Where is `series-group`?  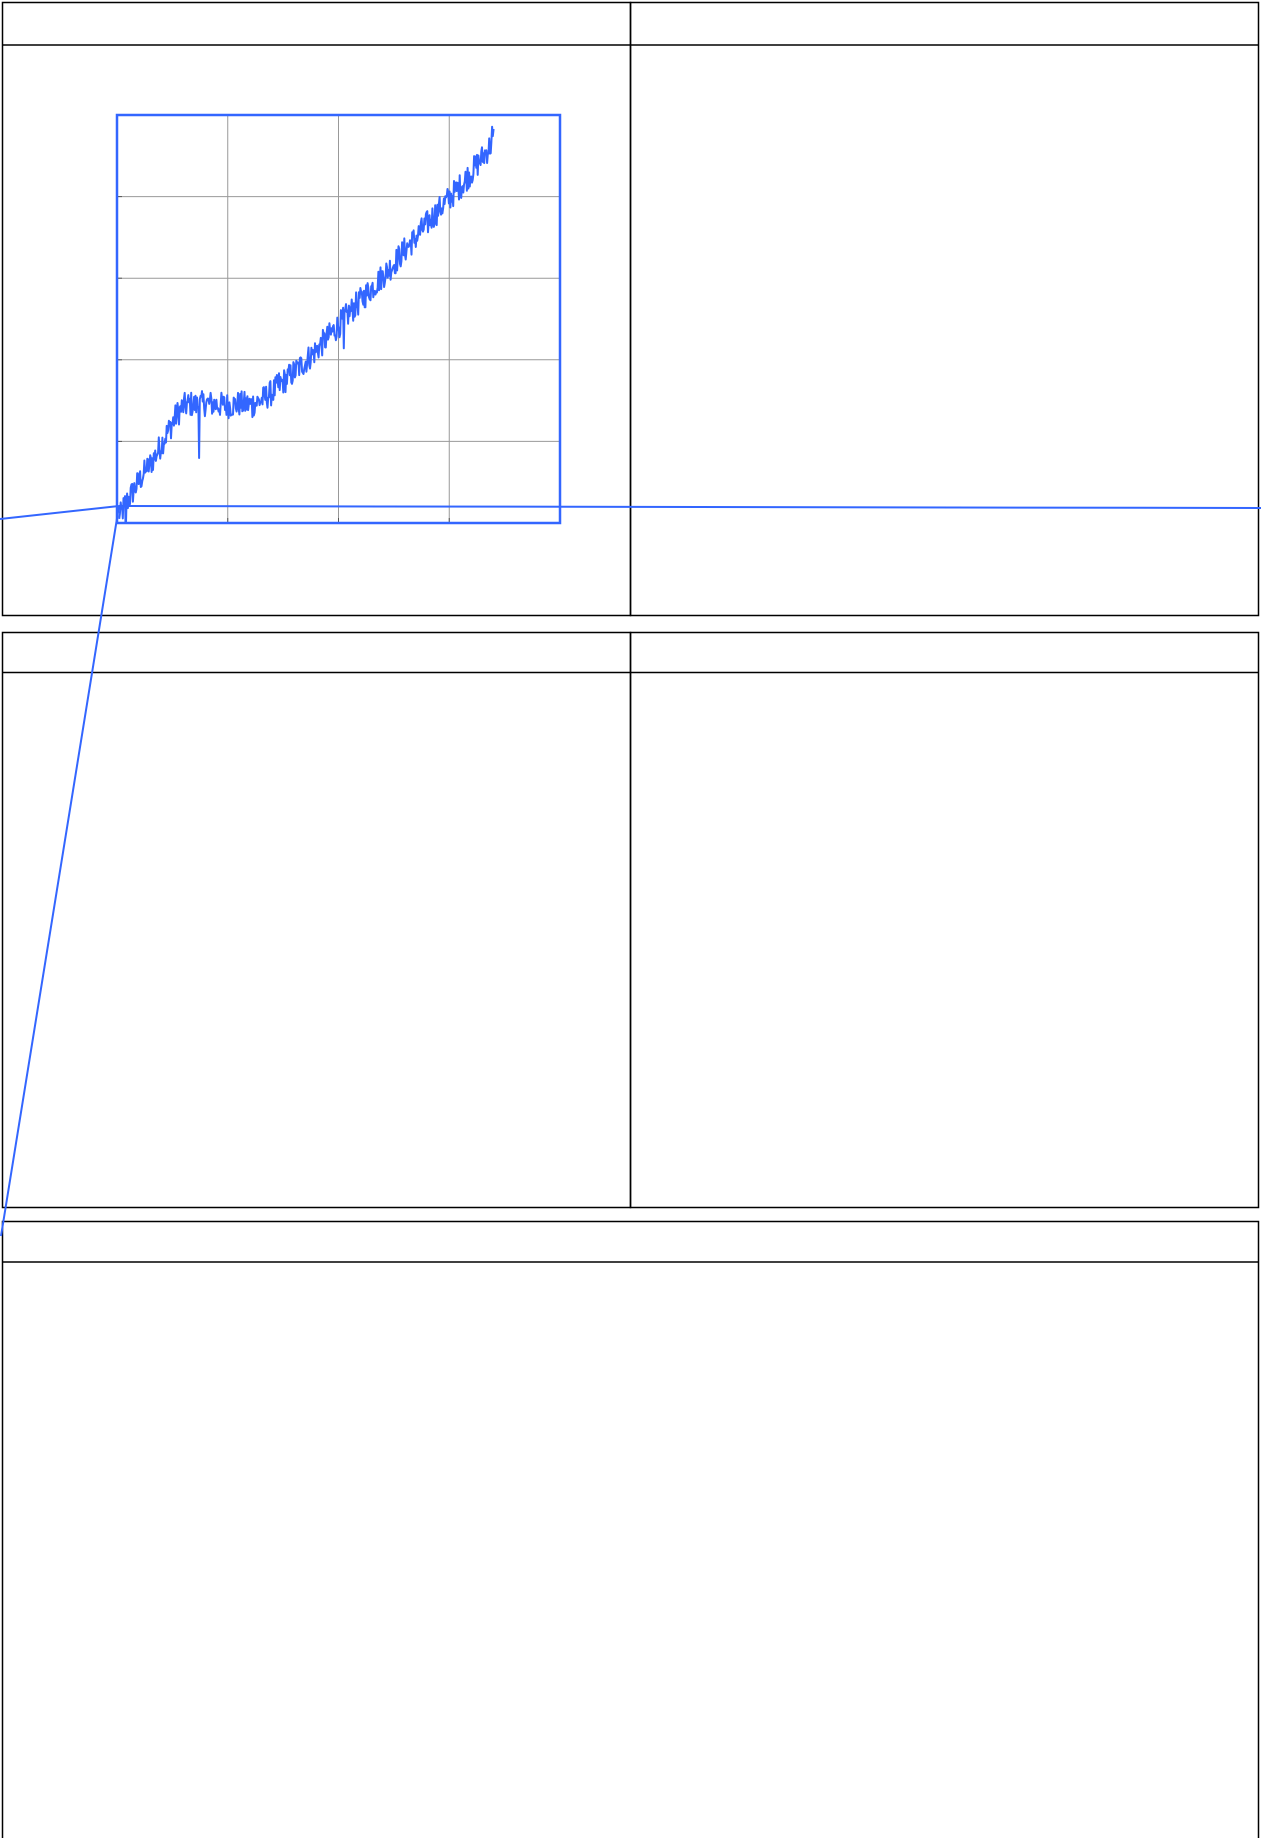 series-group is located at coordinates (306, 324).